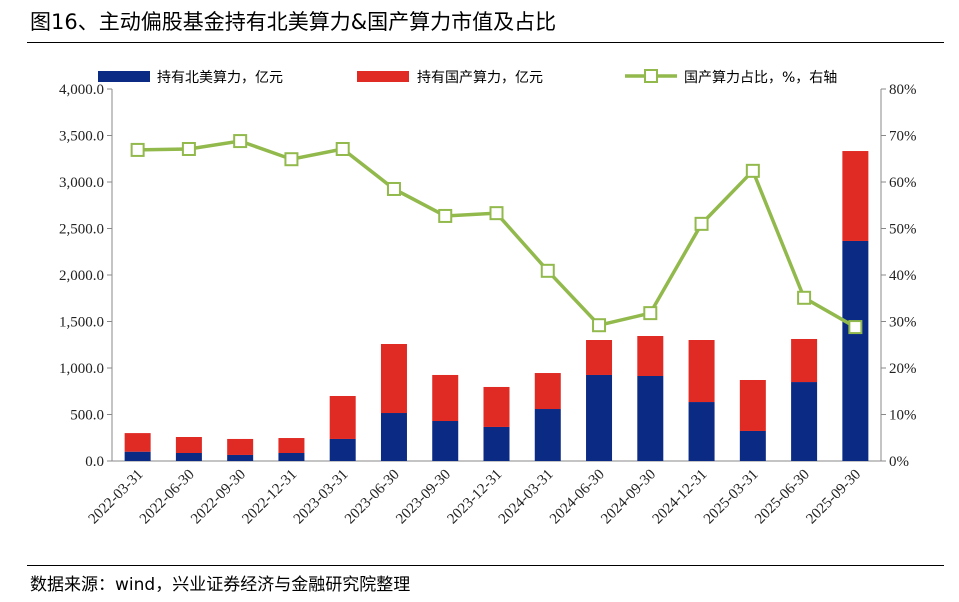 This screenshot has height=602, width=959. What do you see at coordinates (577, 497) in the screenshot?
I see `x-tick-label: 2024-06-30` at bounding box center [577, 497].